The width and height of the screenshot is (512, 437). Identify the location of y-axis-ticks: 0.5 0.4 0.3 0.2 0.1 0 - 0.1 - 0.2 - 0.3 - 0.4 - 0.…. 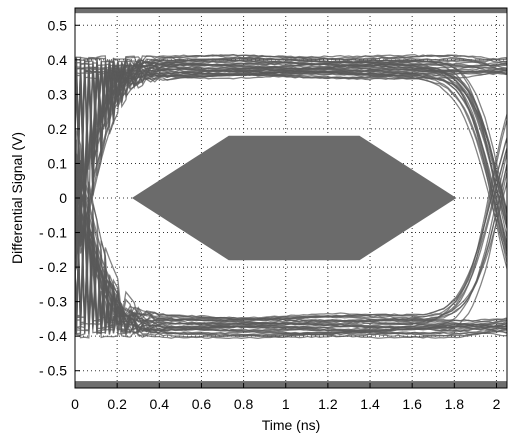
(59, 198).